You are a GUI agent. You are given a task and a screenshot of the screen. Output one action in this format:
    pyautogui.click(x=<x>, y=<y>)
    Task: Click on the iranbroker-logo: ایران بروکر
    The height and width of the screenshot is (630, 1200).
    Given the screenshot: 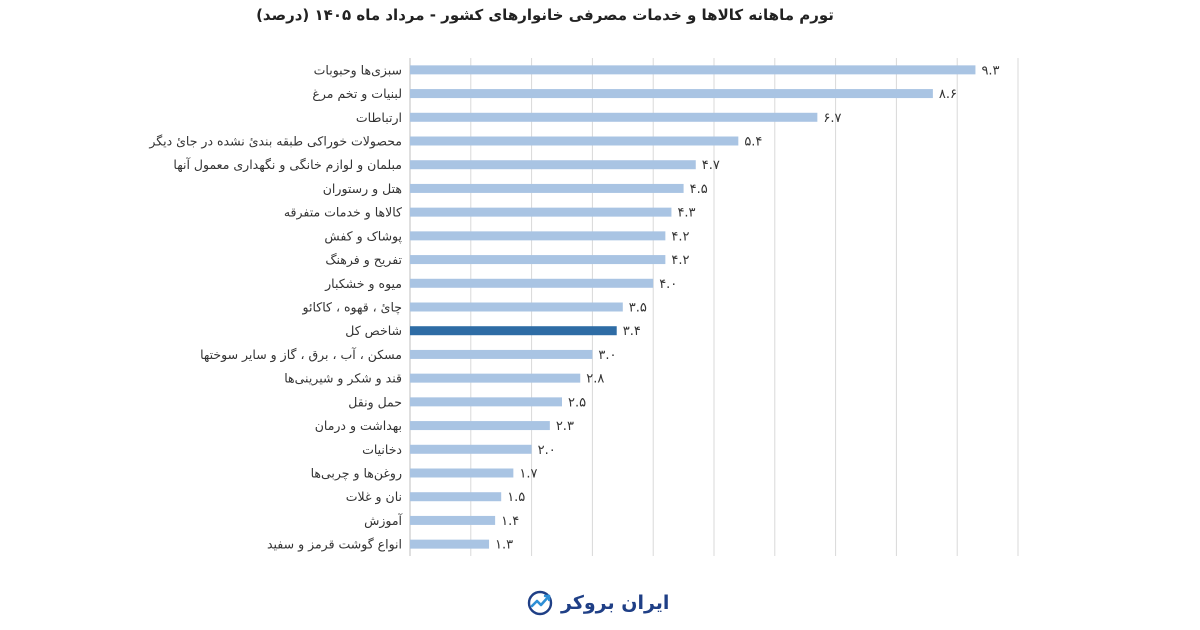 What is the action you would take?
    pyautogui.click(x=600, y=603)
    